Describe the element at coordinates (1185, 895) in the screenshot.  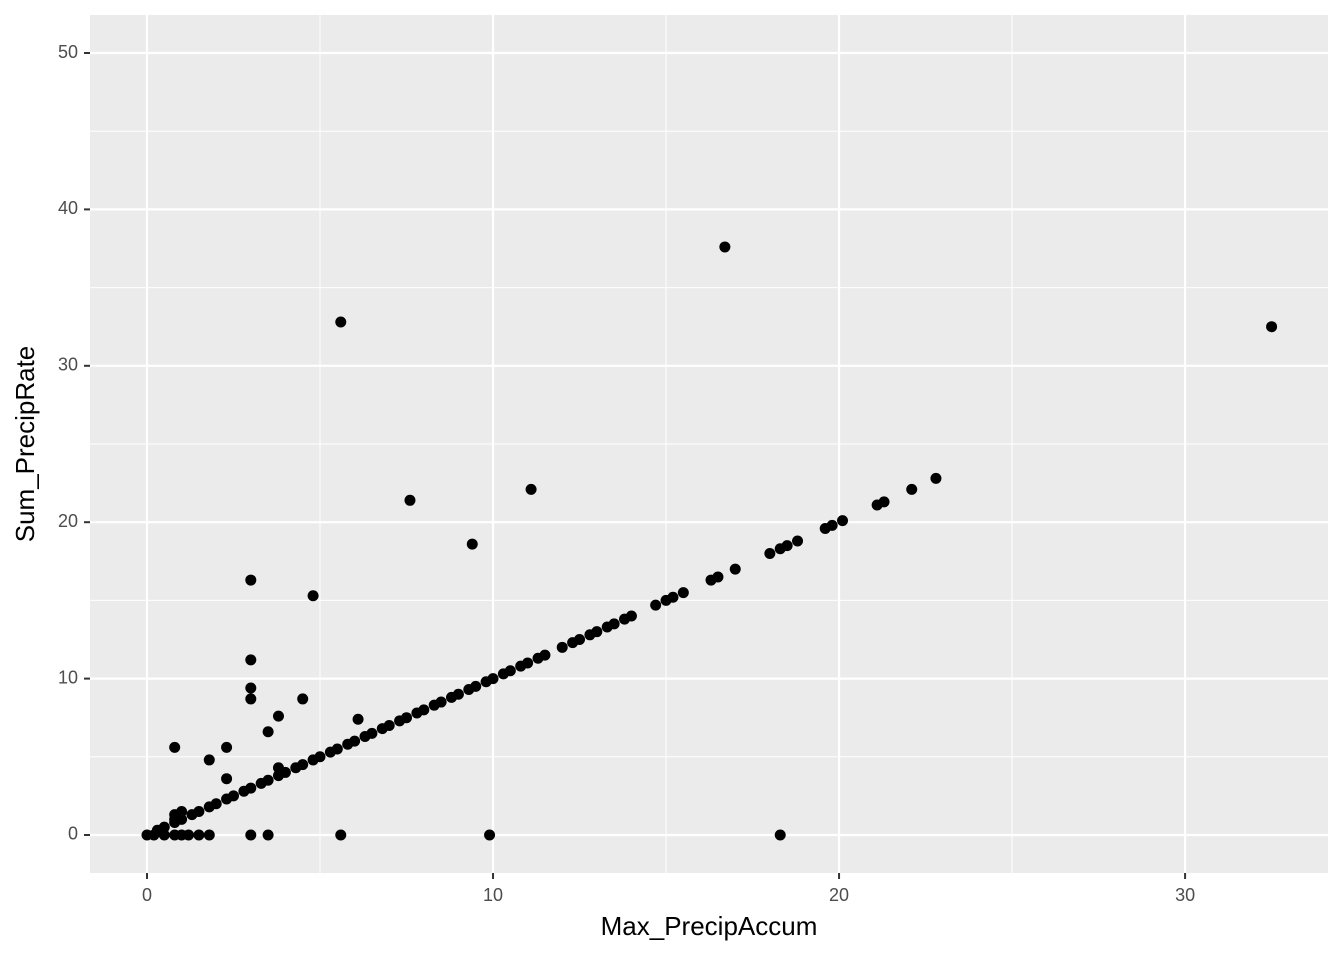
I see `x-tick-label: 30` at that location.